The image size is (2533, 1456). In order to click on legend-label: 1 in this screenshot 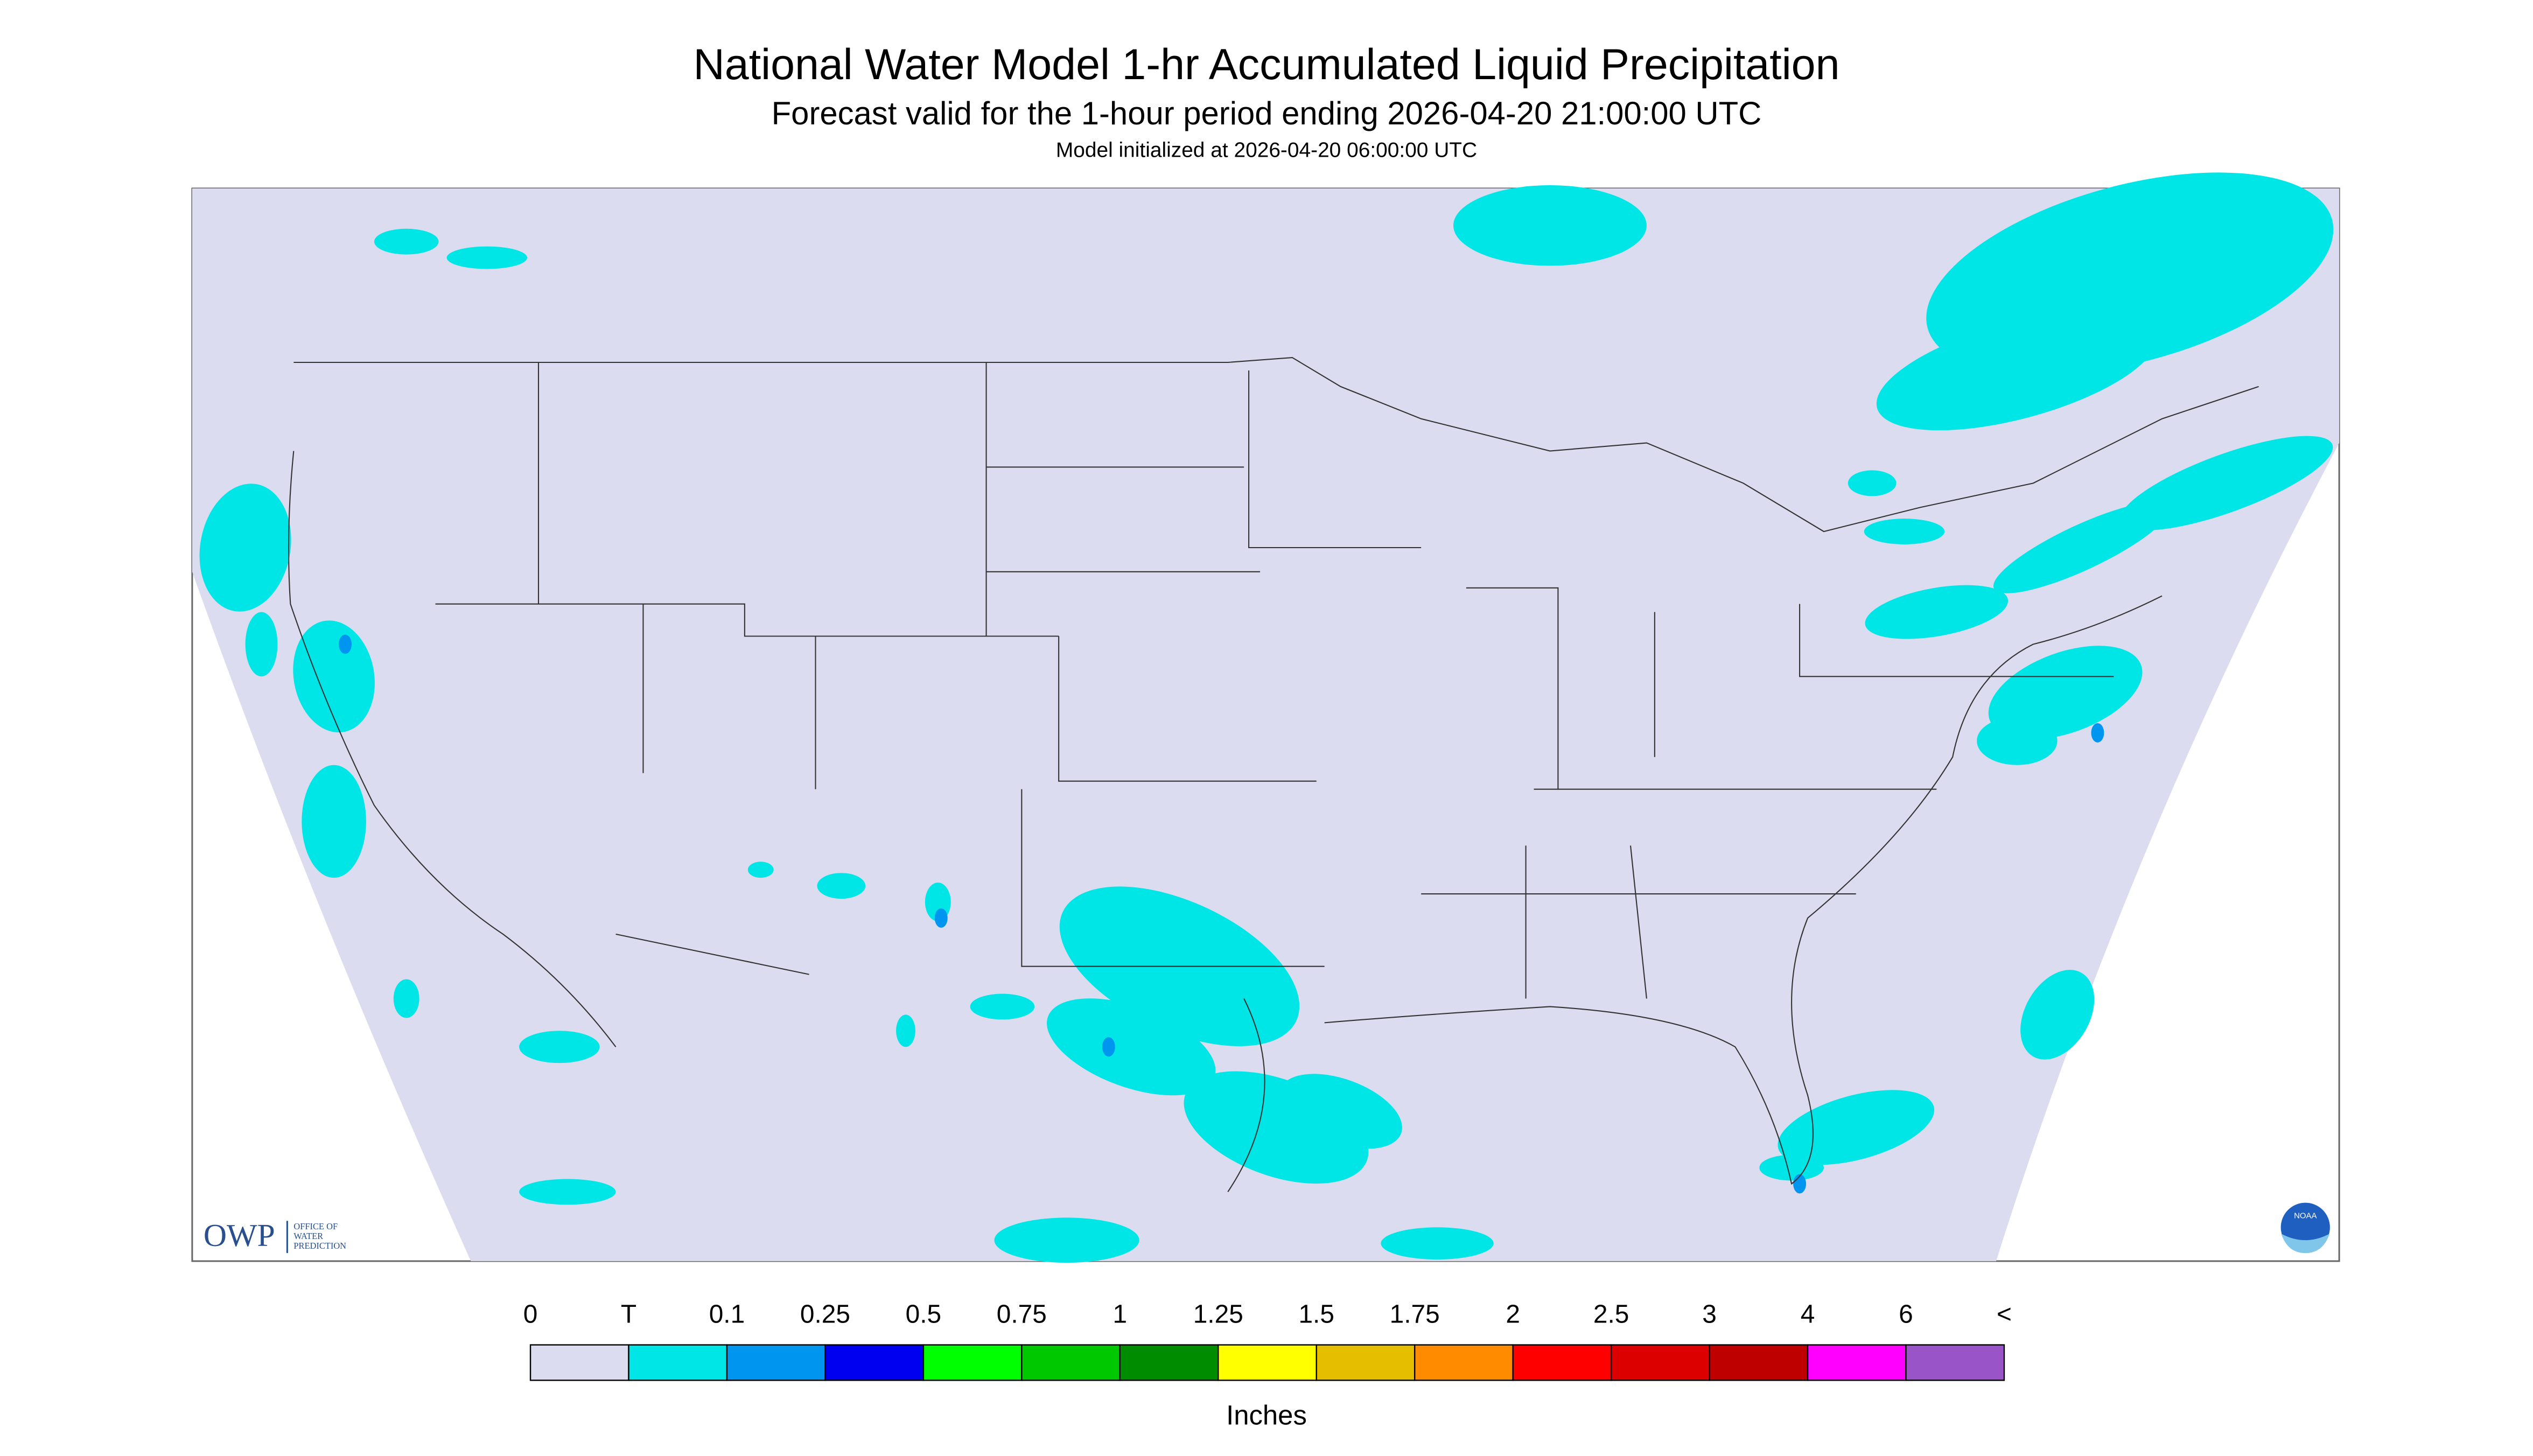, I will do `click(1121, 1314)`.